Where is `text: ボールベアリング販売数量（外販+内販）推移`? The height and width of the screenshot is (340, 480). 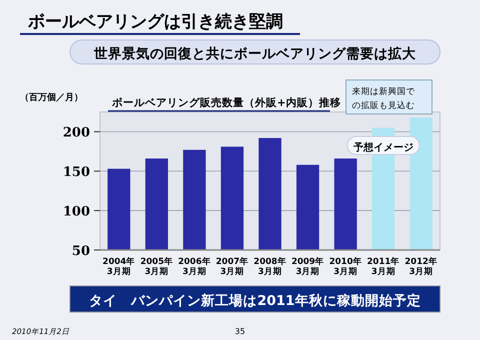
text: ボールベアリング販売数量（外販+内販）推移 is located at coordinates (226, 102).